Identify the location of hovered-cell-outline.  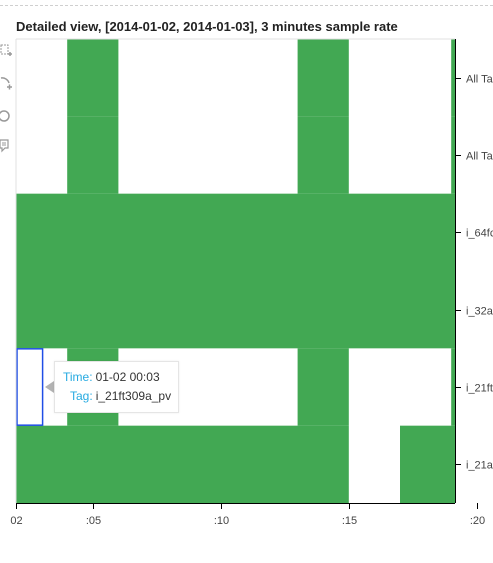
(30, 387).